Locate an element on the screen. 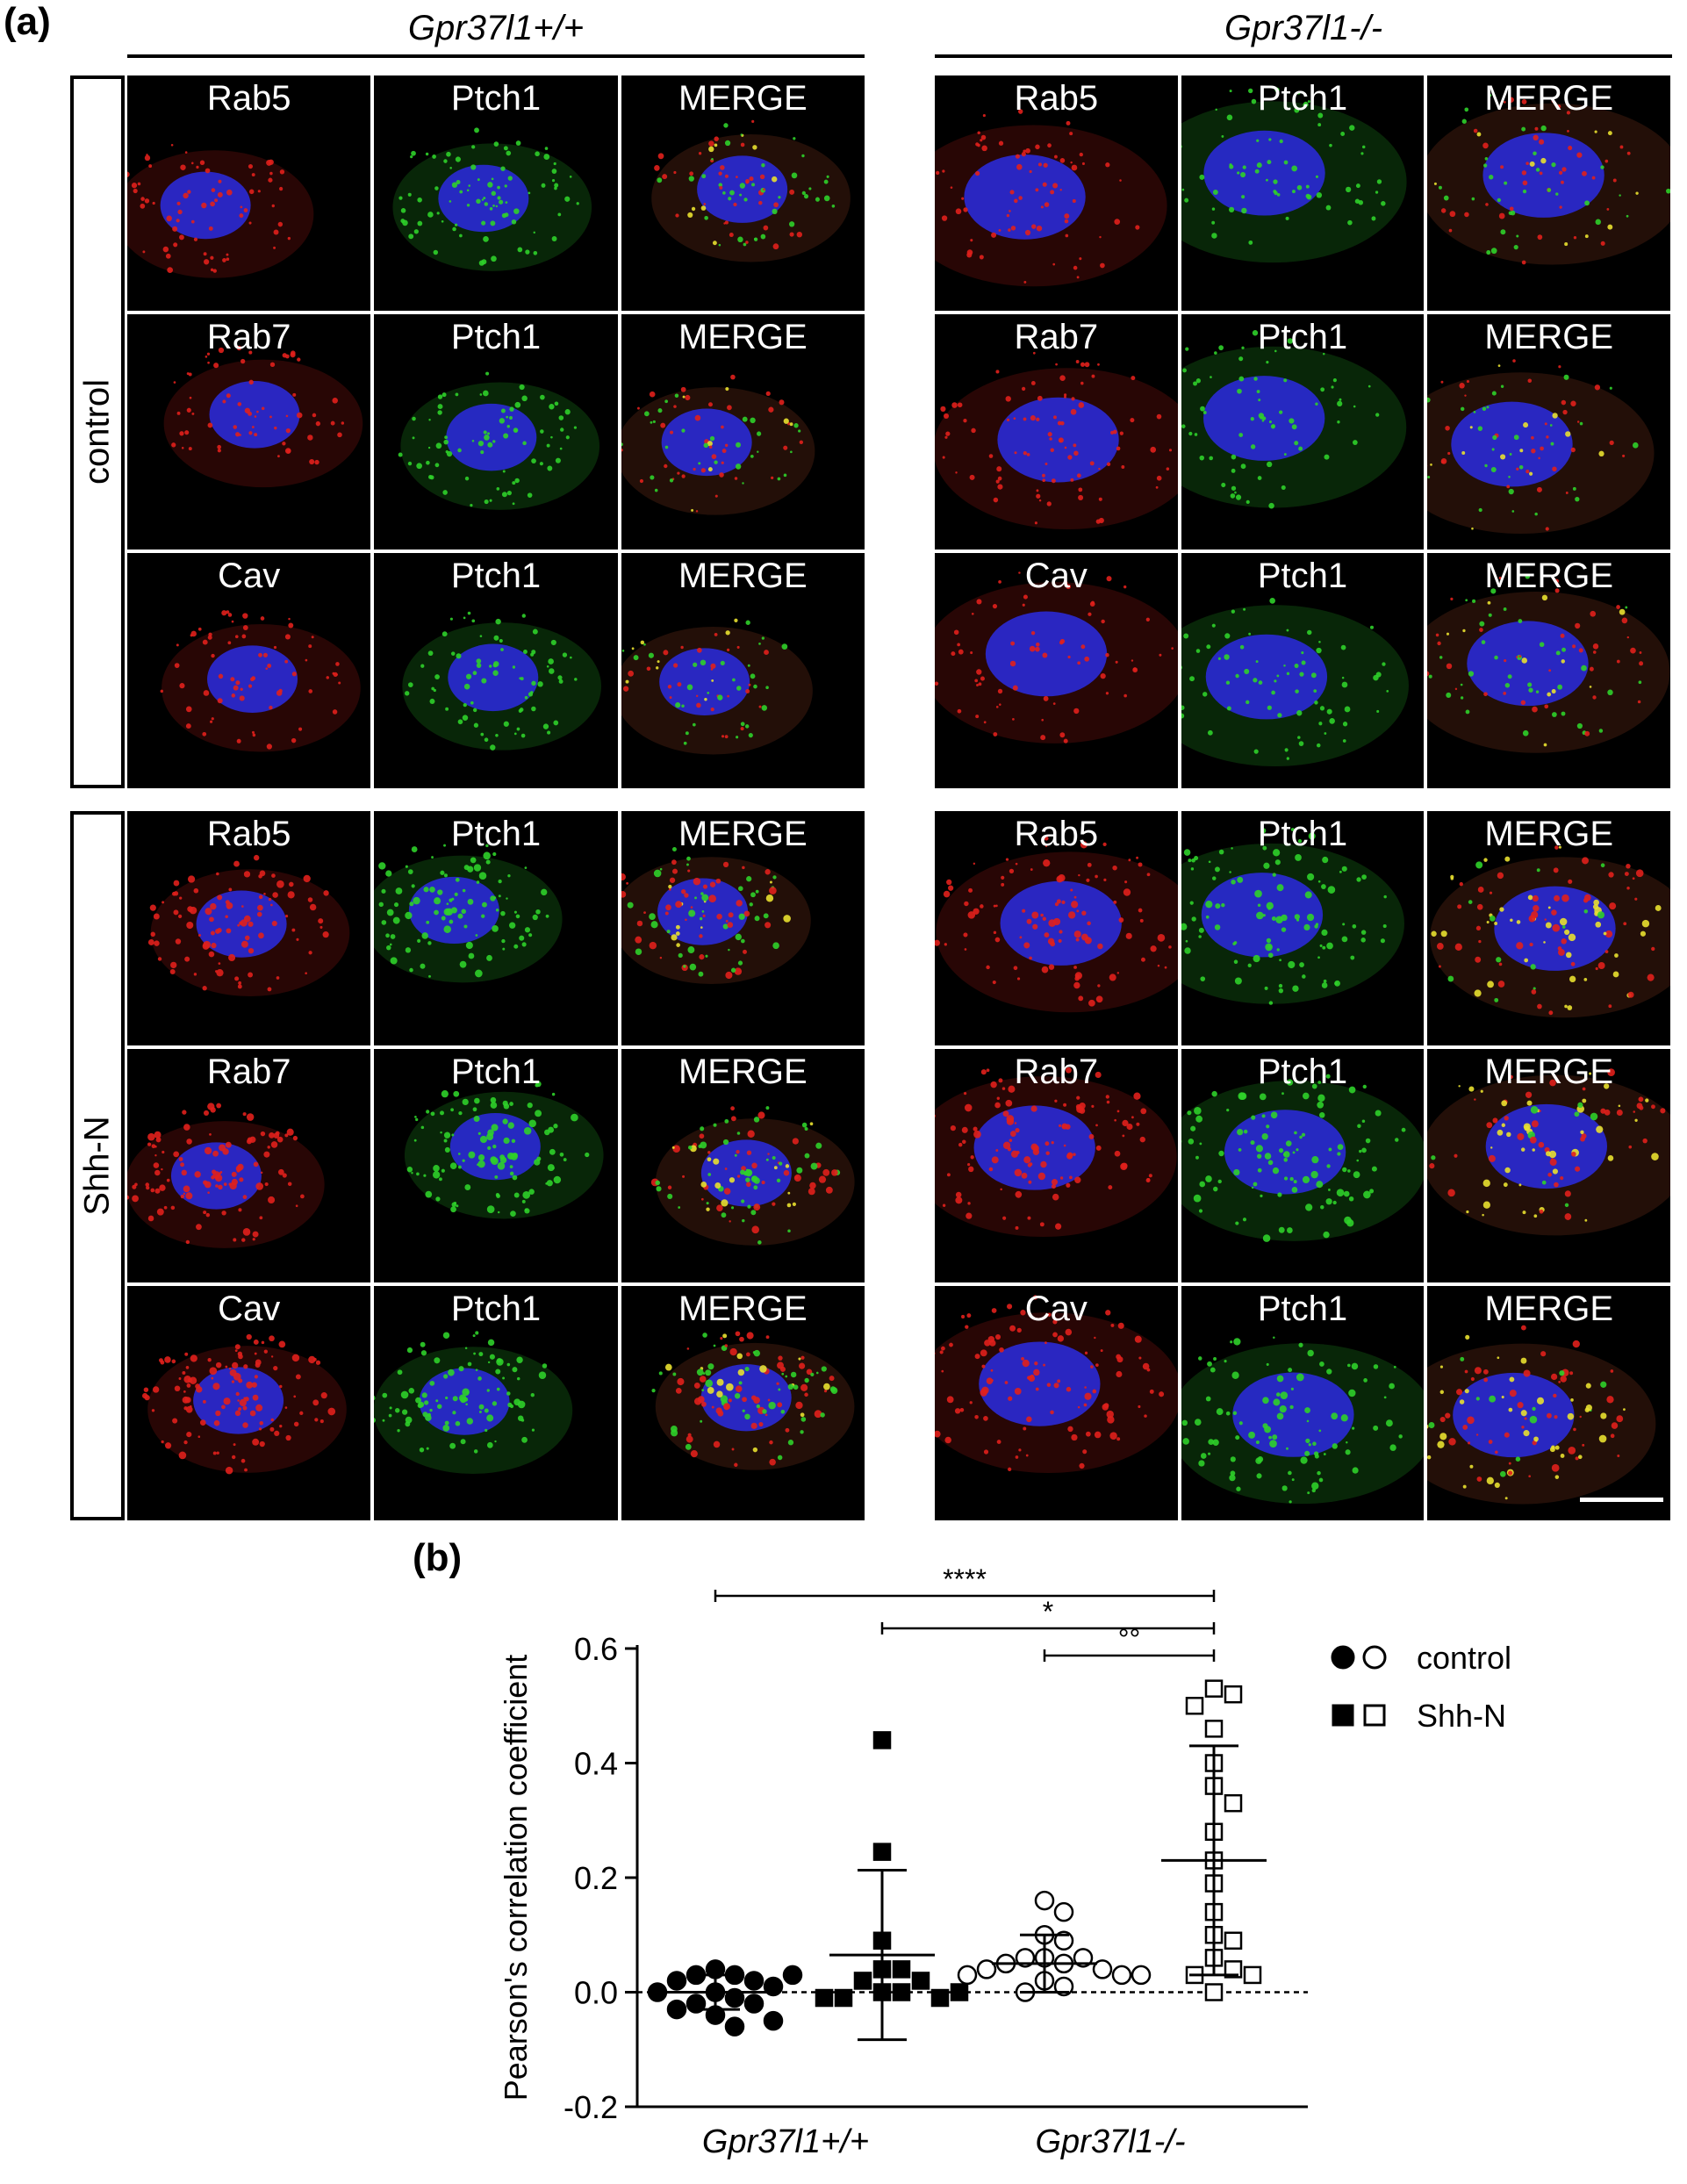 This screenshot has width=1687, height=2184. micrograph-wt-control-rab7-ptch1: Ptch1 is located at coordinates (496, 432).